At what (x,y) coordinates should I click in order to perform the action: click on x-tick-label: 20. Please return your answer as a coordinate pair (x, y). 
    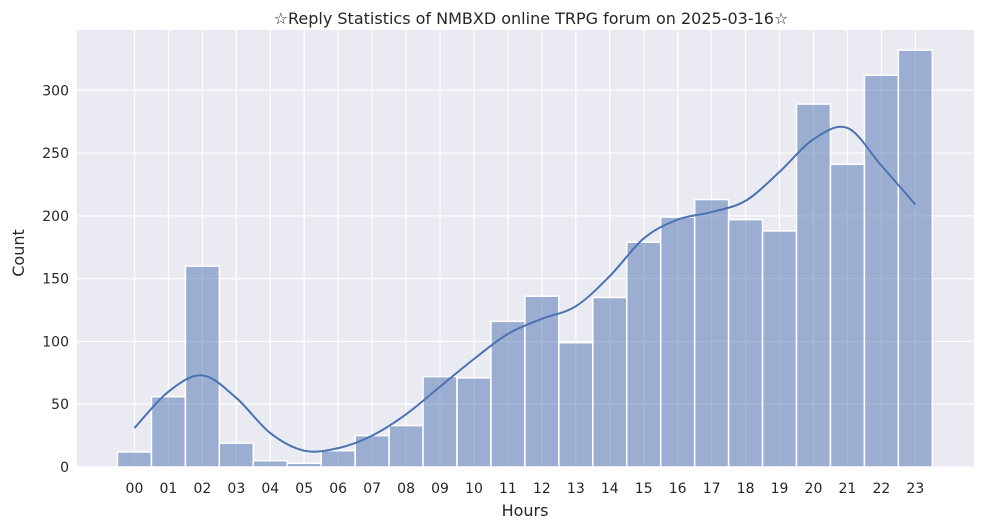
    Looking at the image, I should click on (814, 489).